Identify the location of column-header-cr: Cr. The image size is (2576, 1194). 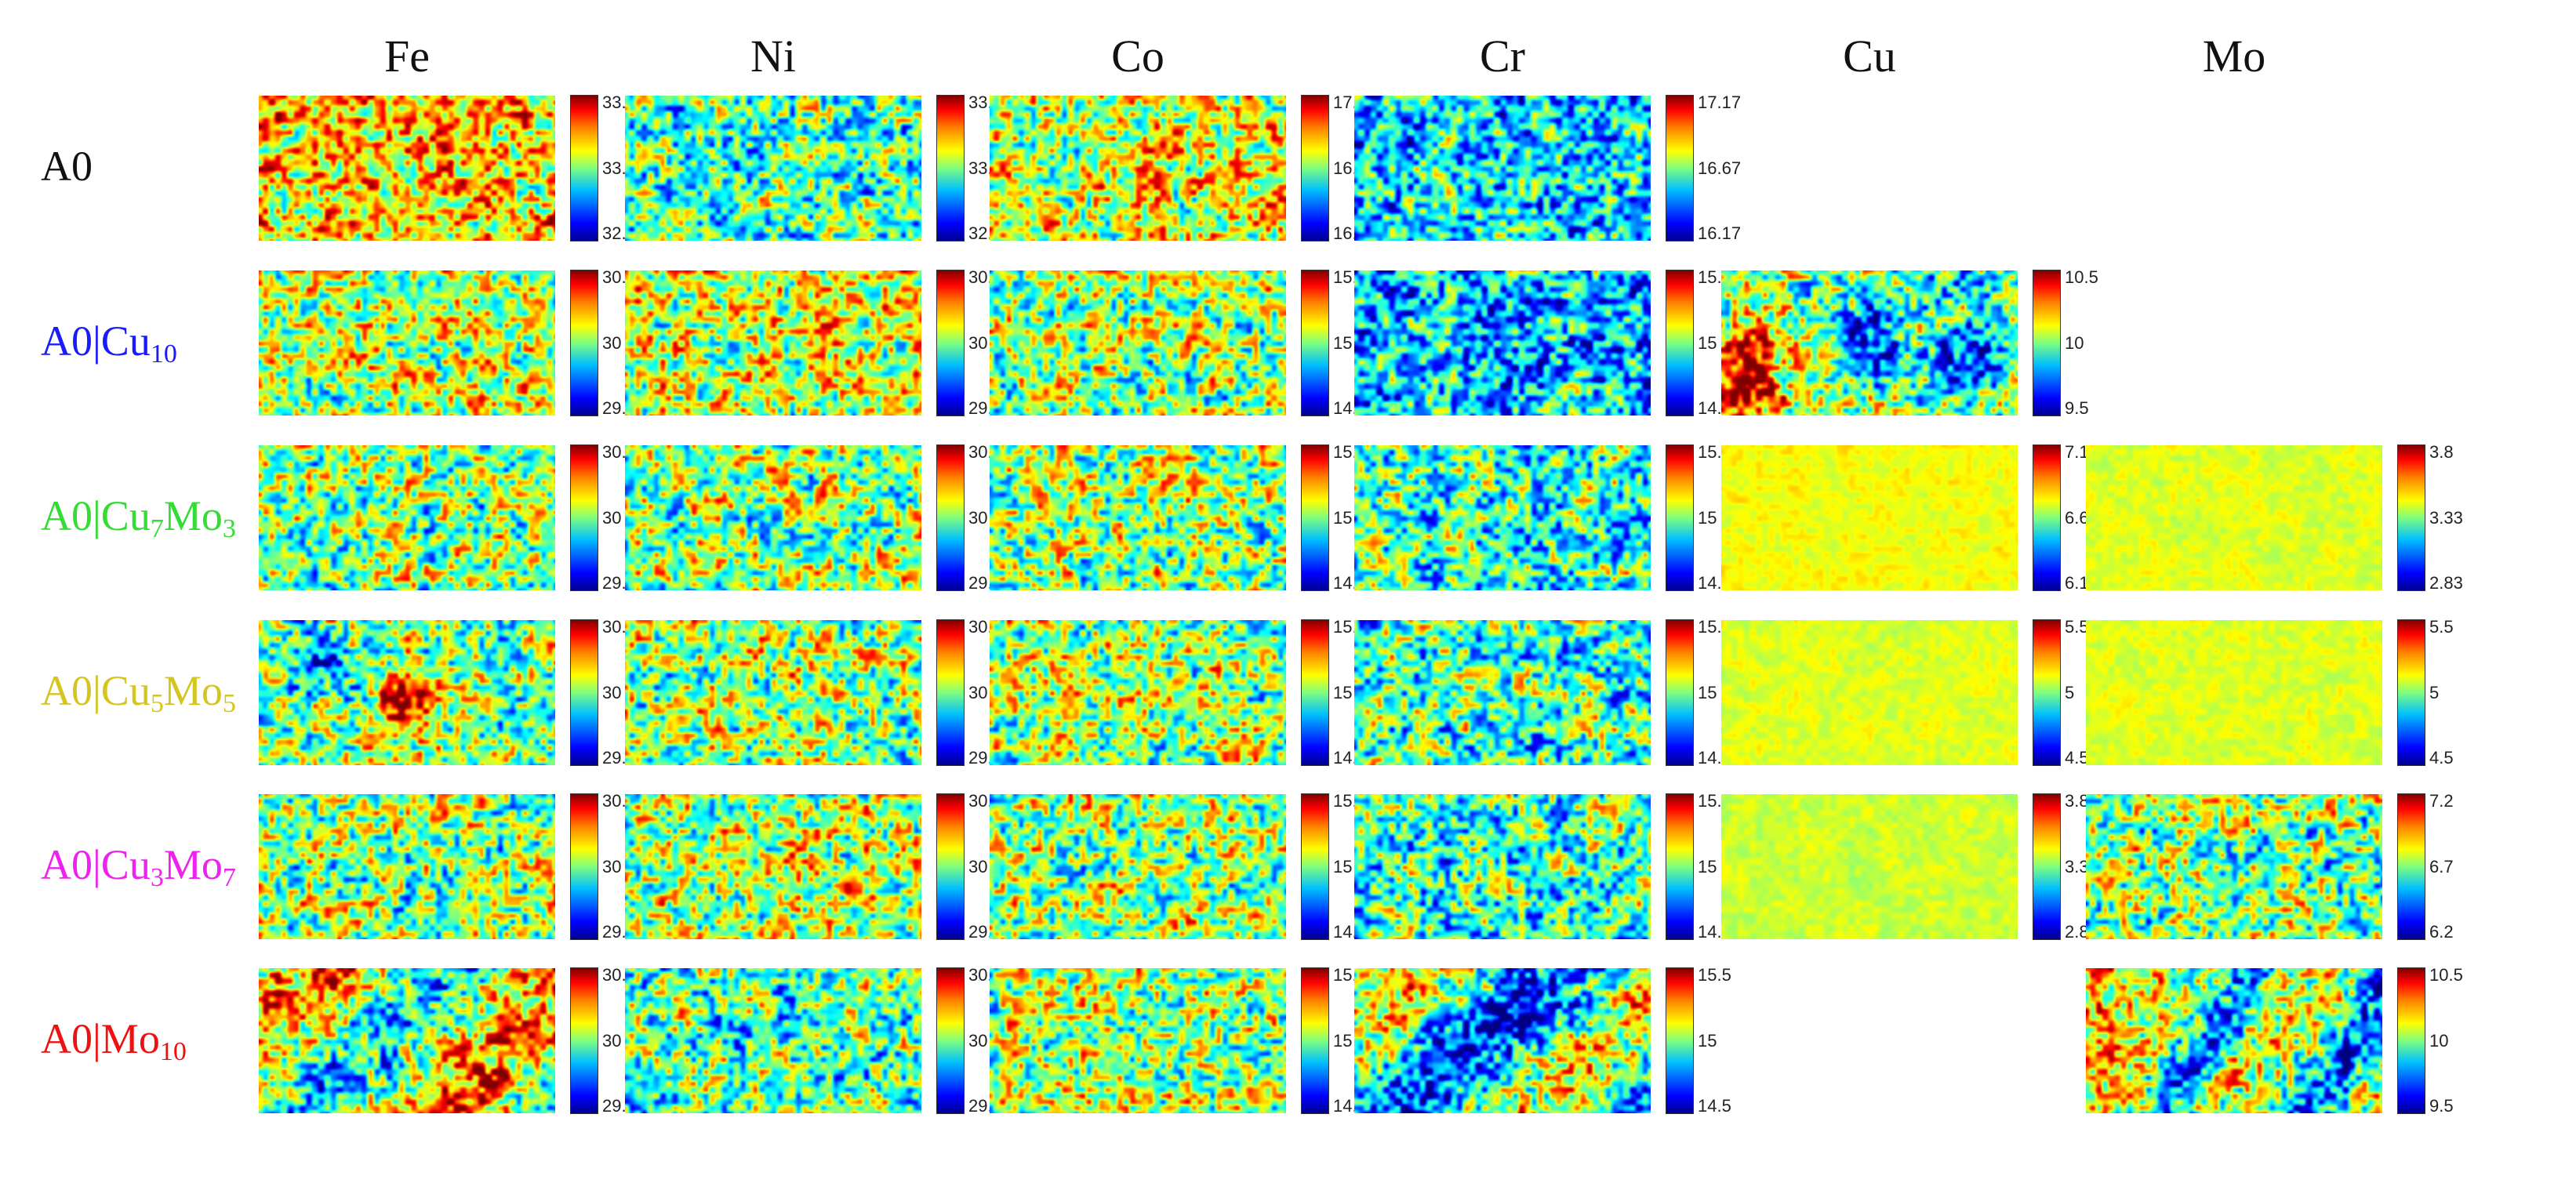
(1502, 57).